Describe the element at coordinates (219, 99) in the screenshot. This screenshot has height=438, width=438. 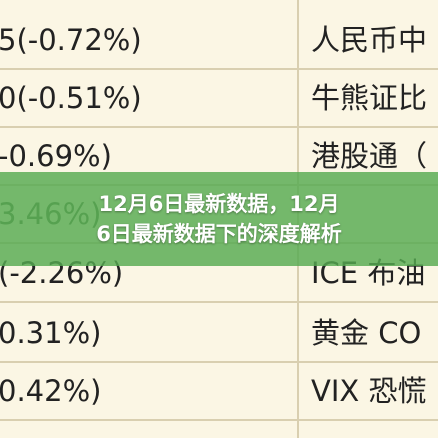
I see `table-row: 0(-0.51%) 牛熊证比` at that location.